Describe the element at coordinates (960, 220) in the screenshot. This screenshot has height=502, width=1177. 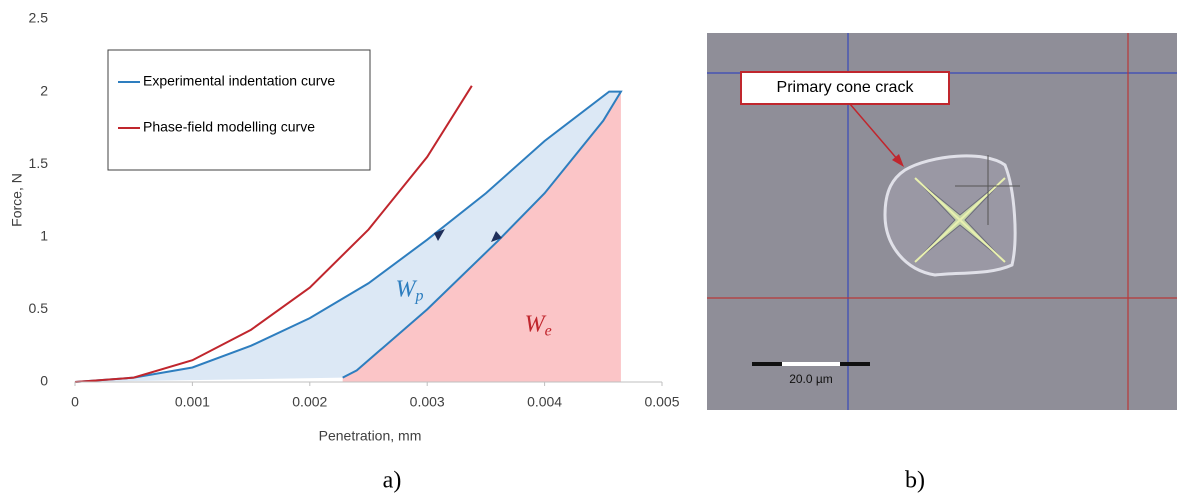
I see `indent-diagonal` at that location.